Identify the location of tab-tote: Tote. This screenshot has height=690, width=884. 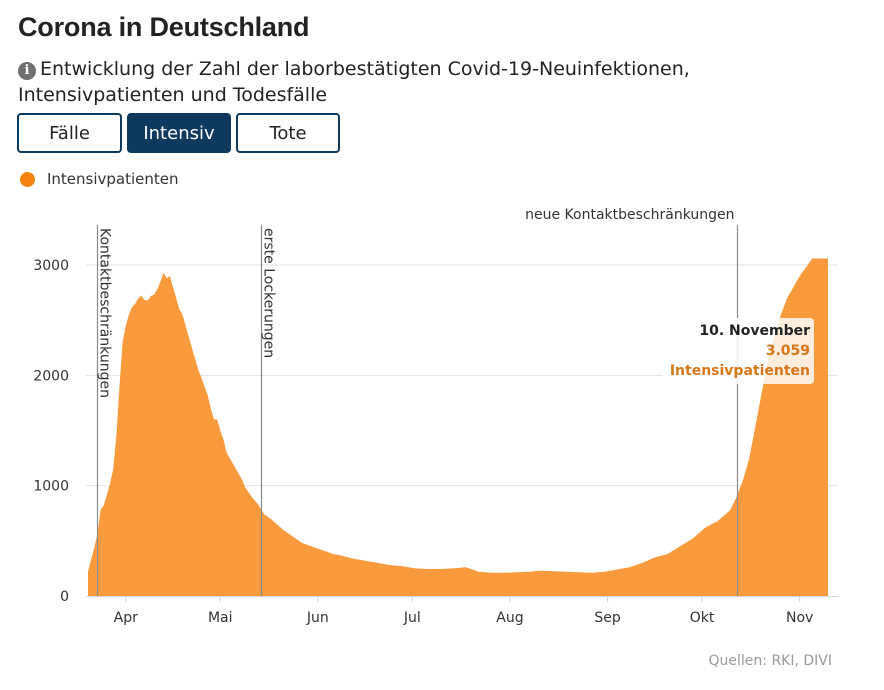
(288, 133).